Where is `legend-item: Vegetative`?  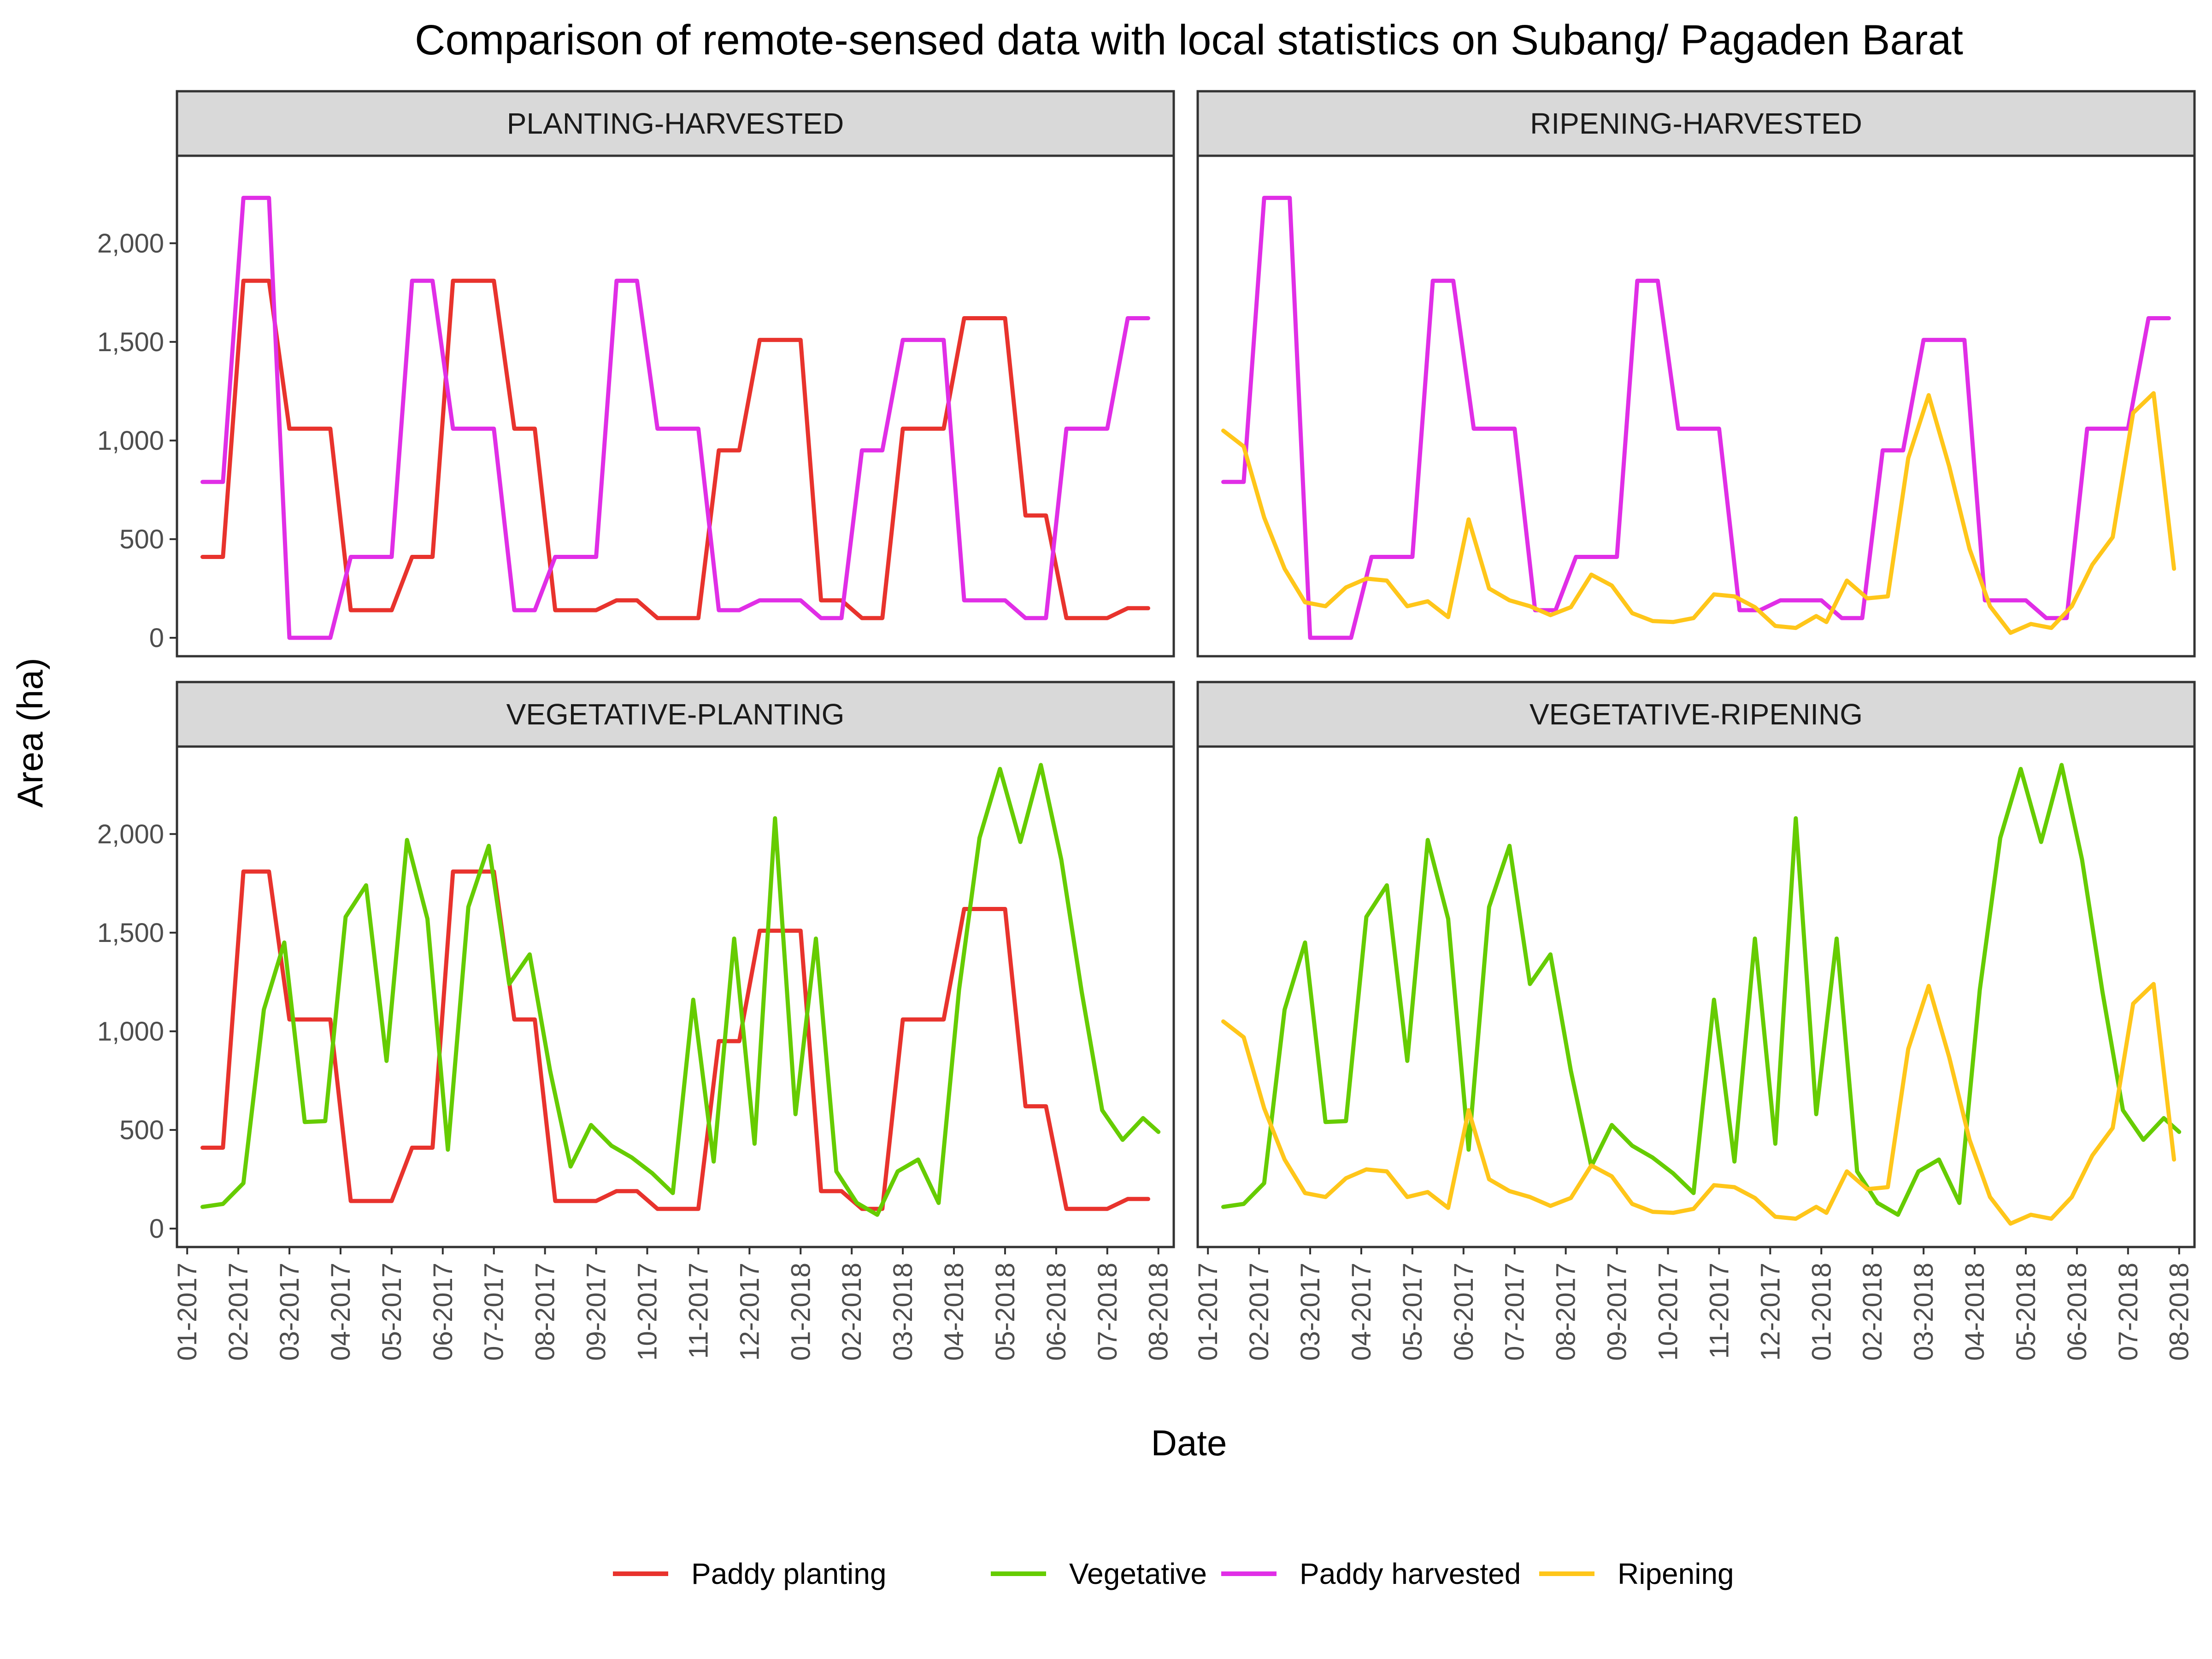 legend-item: Vegetative is located at coordinates (1099, 1573).